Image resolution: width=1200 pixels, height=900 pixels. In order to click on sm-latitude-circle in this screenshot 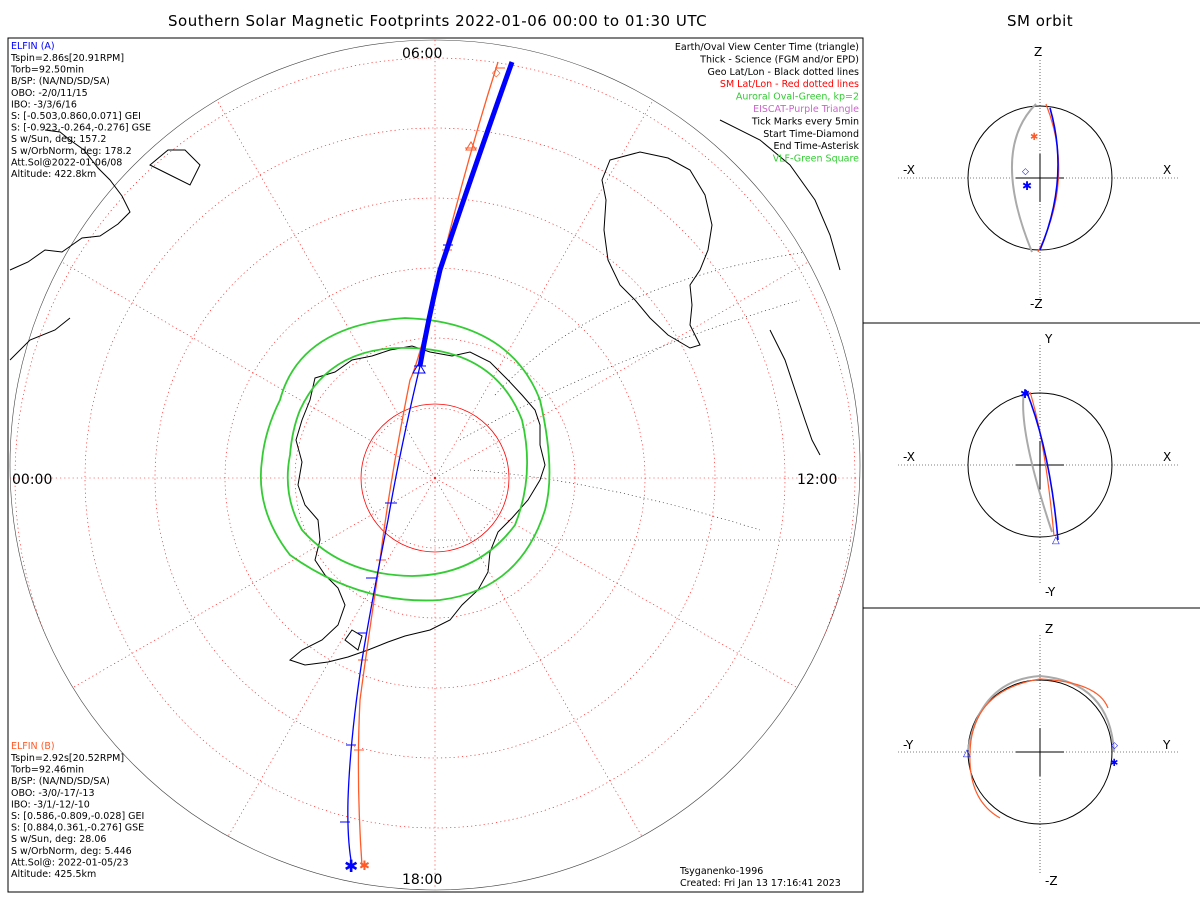, I will do `click(435, 478)`.